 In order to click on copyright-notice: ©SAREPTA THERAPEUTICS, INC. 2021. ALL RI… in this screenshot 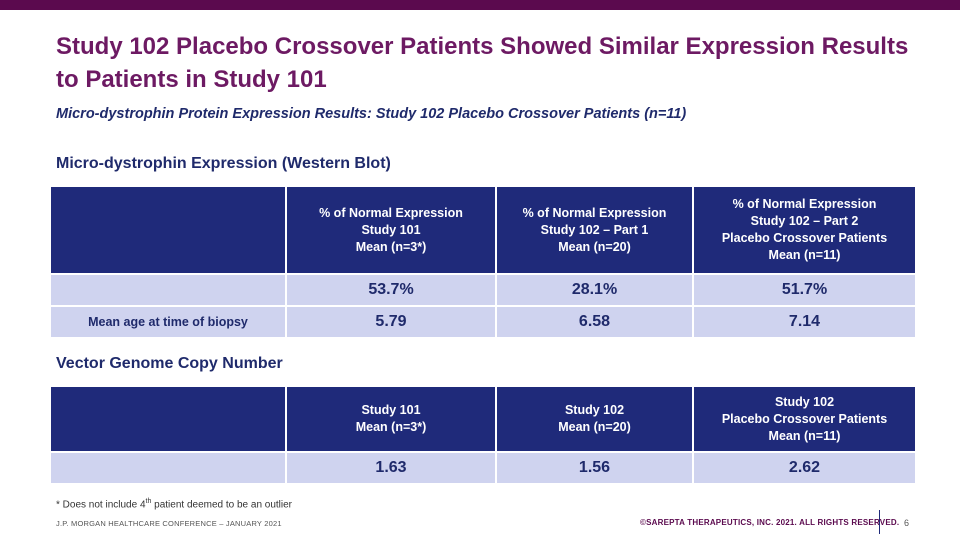, I will do `click(770, 522)`.